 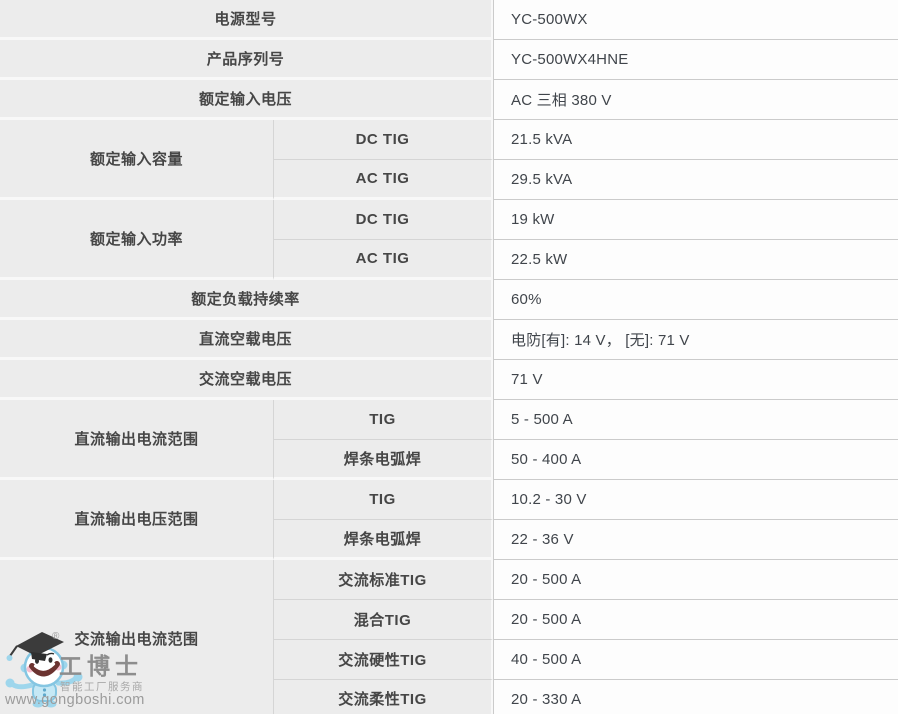 What do you see at coordinates (695, 460) in the screenshot?
I see `row-value: 50 - 400 A` at bounding box center [695, 460].